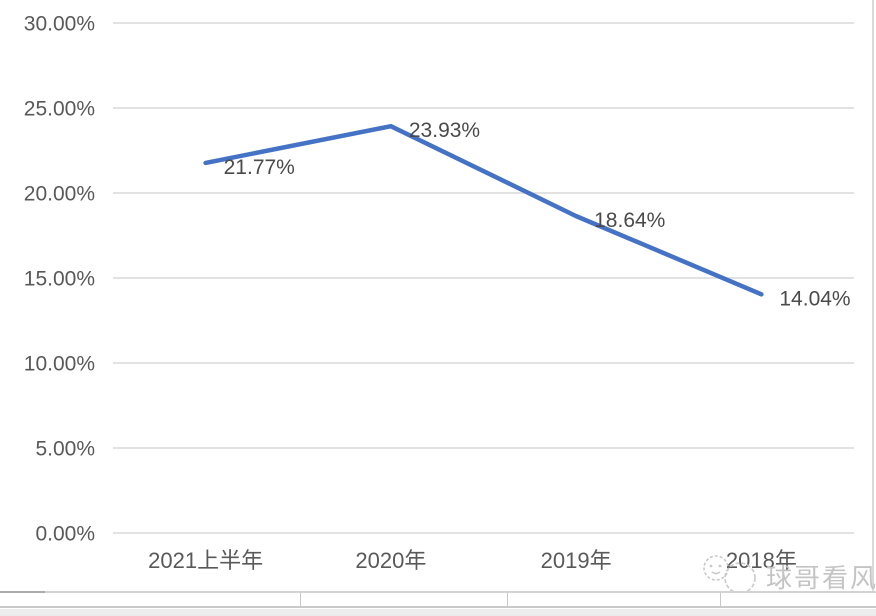  What do you see at coordinates (59, 279) in the screenshot?
I see `y-axis-tick-label: 15.00%` at bounding box center [59, 279].